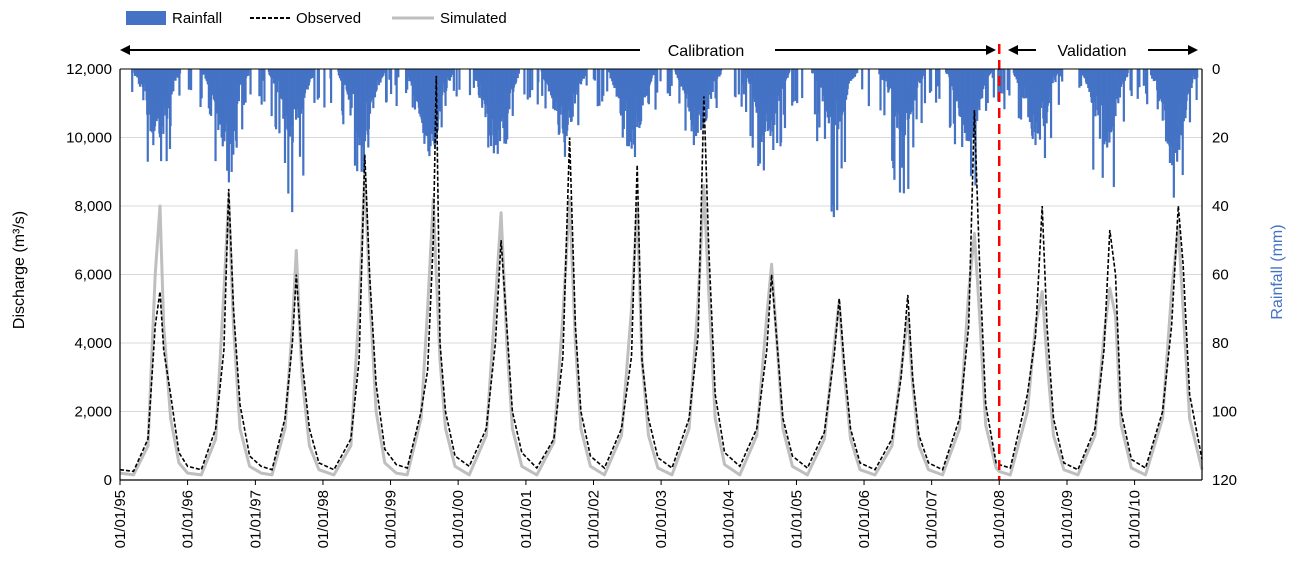 The width and height of the screenshot is (1298, 561). Describe the element at coordinates (1193, 50) in the screenshot. I see `validation-arrowhead-right` at that location.